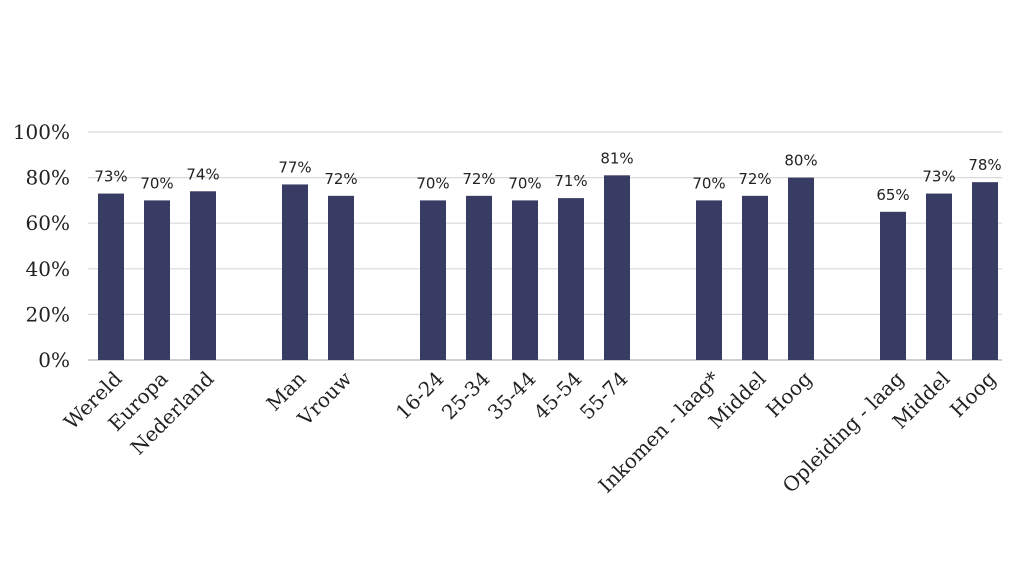 This screenshot has width=1030, height=580. What do you see at coordinates (48, 223) in the screenshot?
I see `y-tick-label: 60%` at bounding box center [48, 223].